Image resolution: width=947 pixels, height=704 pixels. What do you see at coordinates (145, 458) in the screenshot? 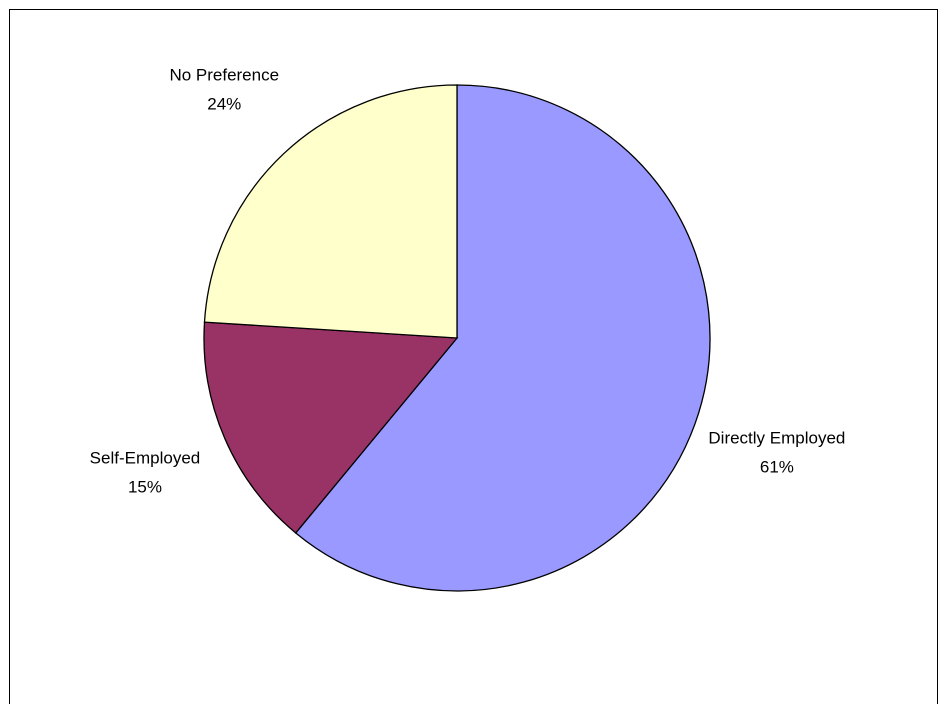
I see `slice-label: Self-Employed` at bounding box center [145, 458].